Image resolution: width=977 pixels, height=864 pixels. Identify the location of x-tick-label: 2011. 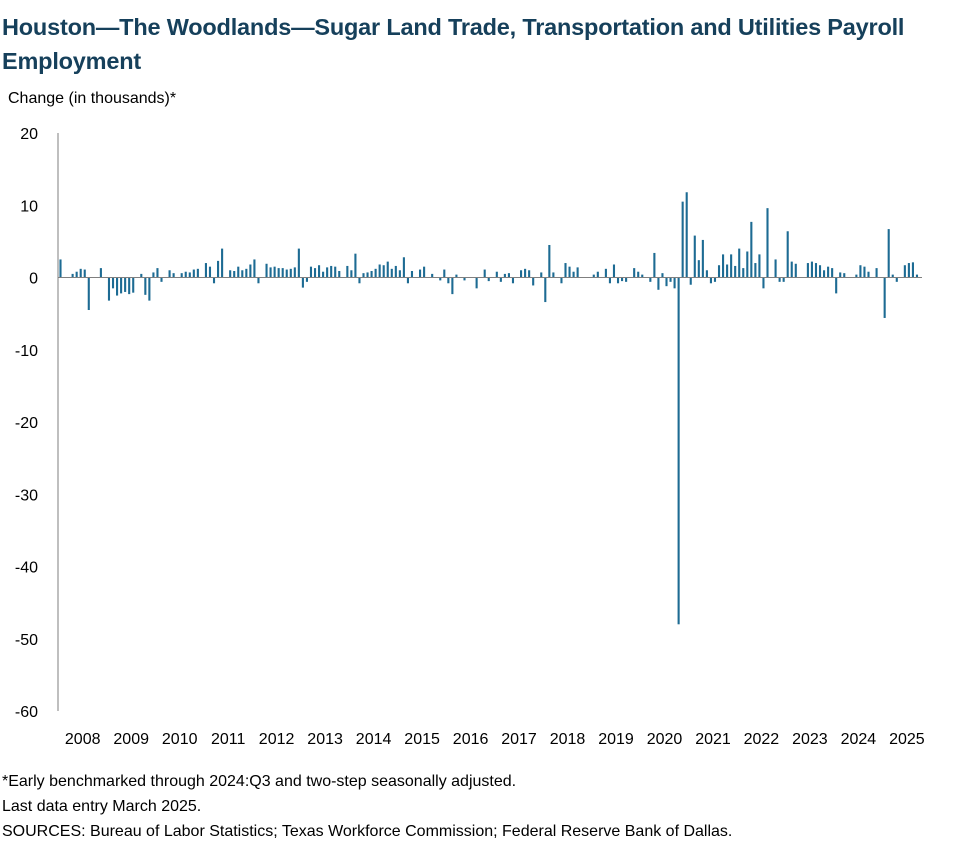
(228, 739).